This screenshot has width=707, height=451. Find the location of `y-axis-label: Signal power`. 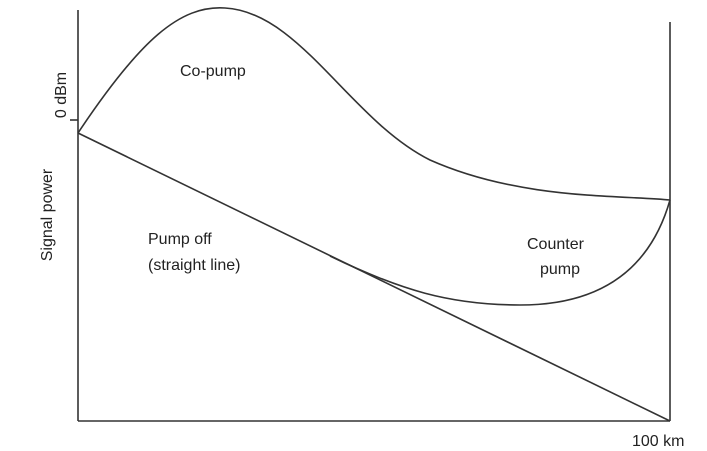

y-axis-label: Signal power is located at coordinates (47, 214).